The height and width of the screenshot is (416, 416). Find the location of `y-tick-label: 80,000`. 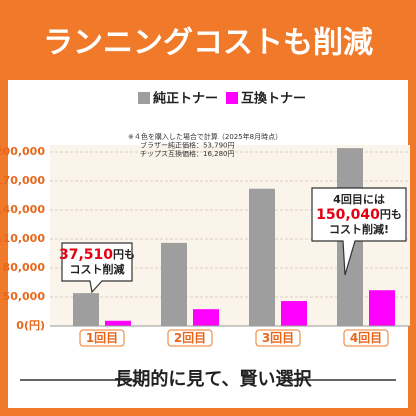

y-tick-label: 80,000 is located at coordinates (24, 267).